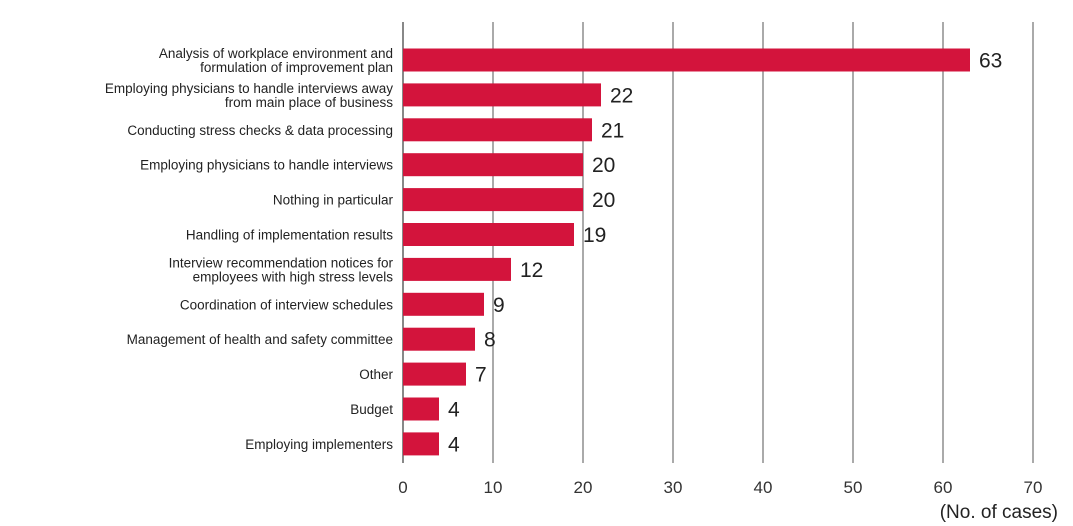 Image resolution: width=1073 pixels, height=526 pixels. What do you see at coordinates (281, 262) in the screenshot?
I see `category-label-line: Interview recommendation notices for` at bounding box center [281, 262].